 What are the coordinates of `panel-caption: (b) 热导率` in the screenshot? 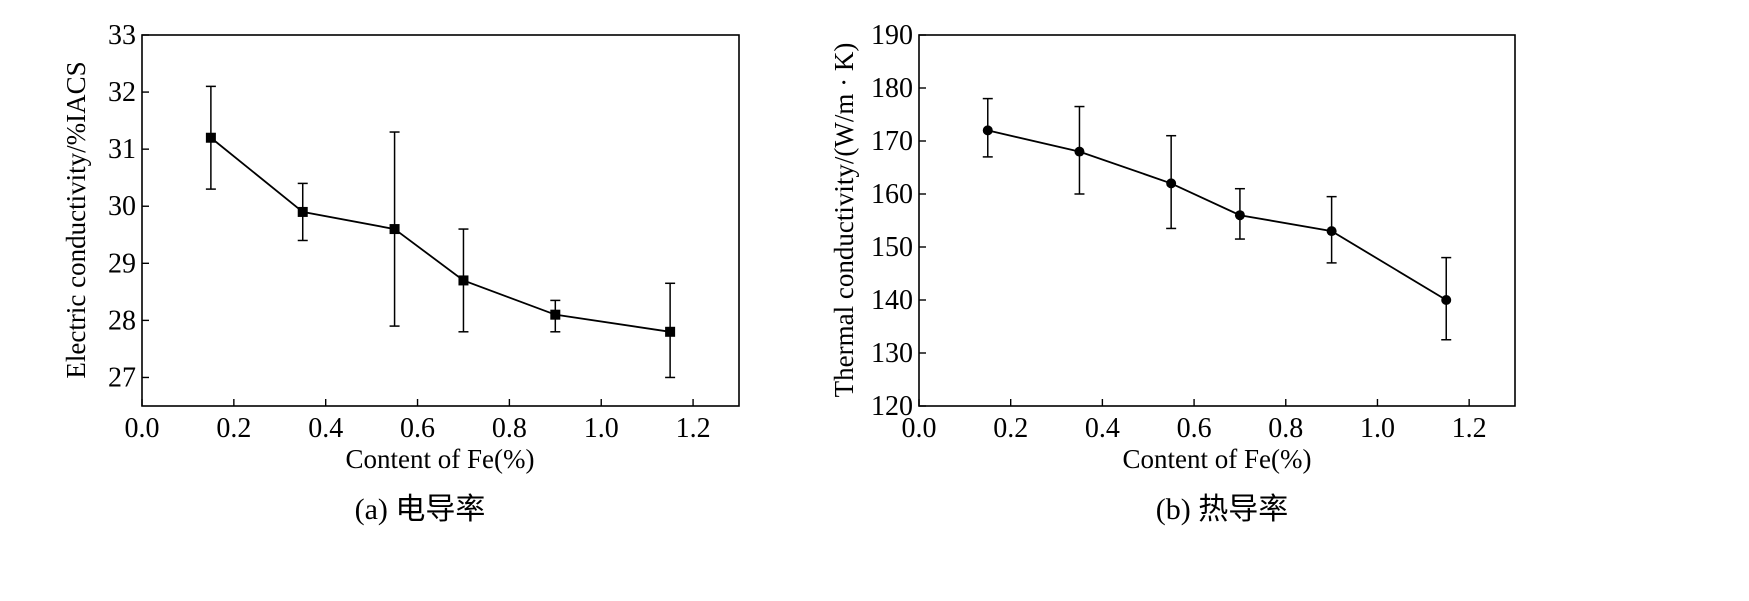 It's located at (1222, 509).